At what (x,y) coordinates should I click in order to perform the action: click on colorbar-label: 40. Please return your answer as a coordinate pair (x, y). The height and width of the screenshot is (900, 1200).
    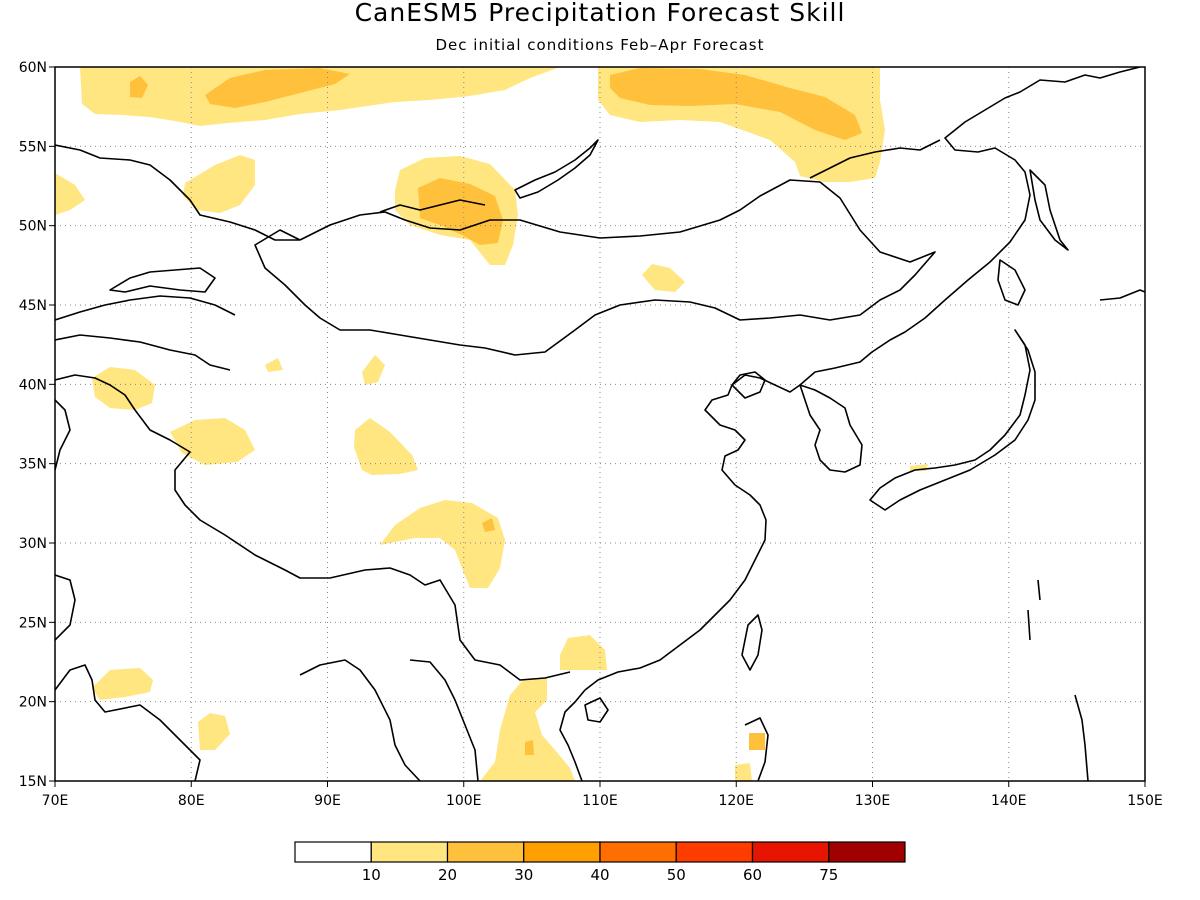
    Looking at the image, I should click on (599, 875).